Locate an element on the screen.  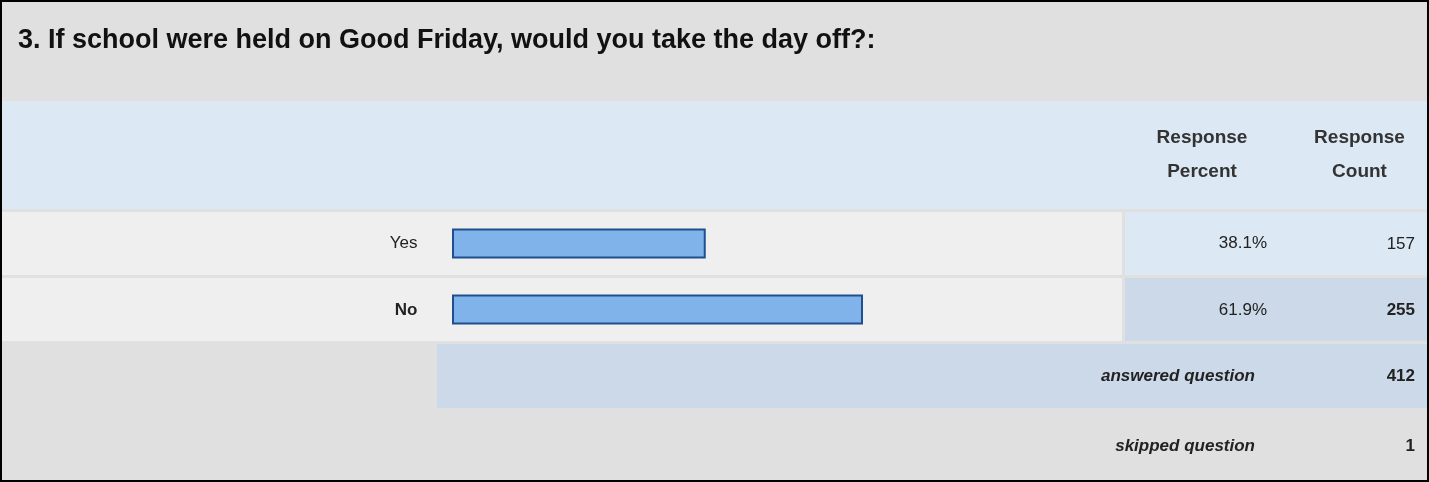
data-label: 38.1% is located at coordinates (1242, 243).